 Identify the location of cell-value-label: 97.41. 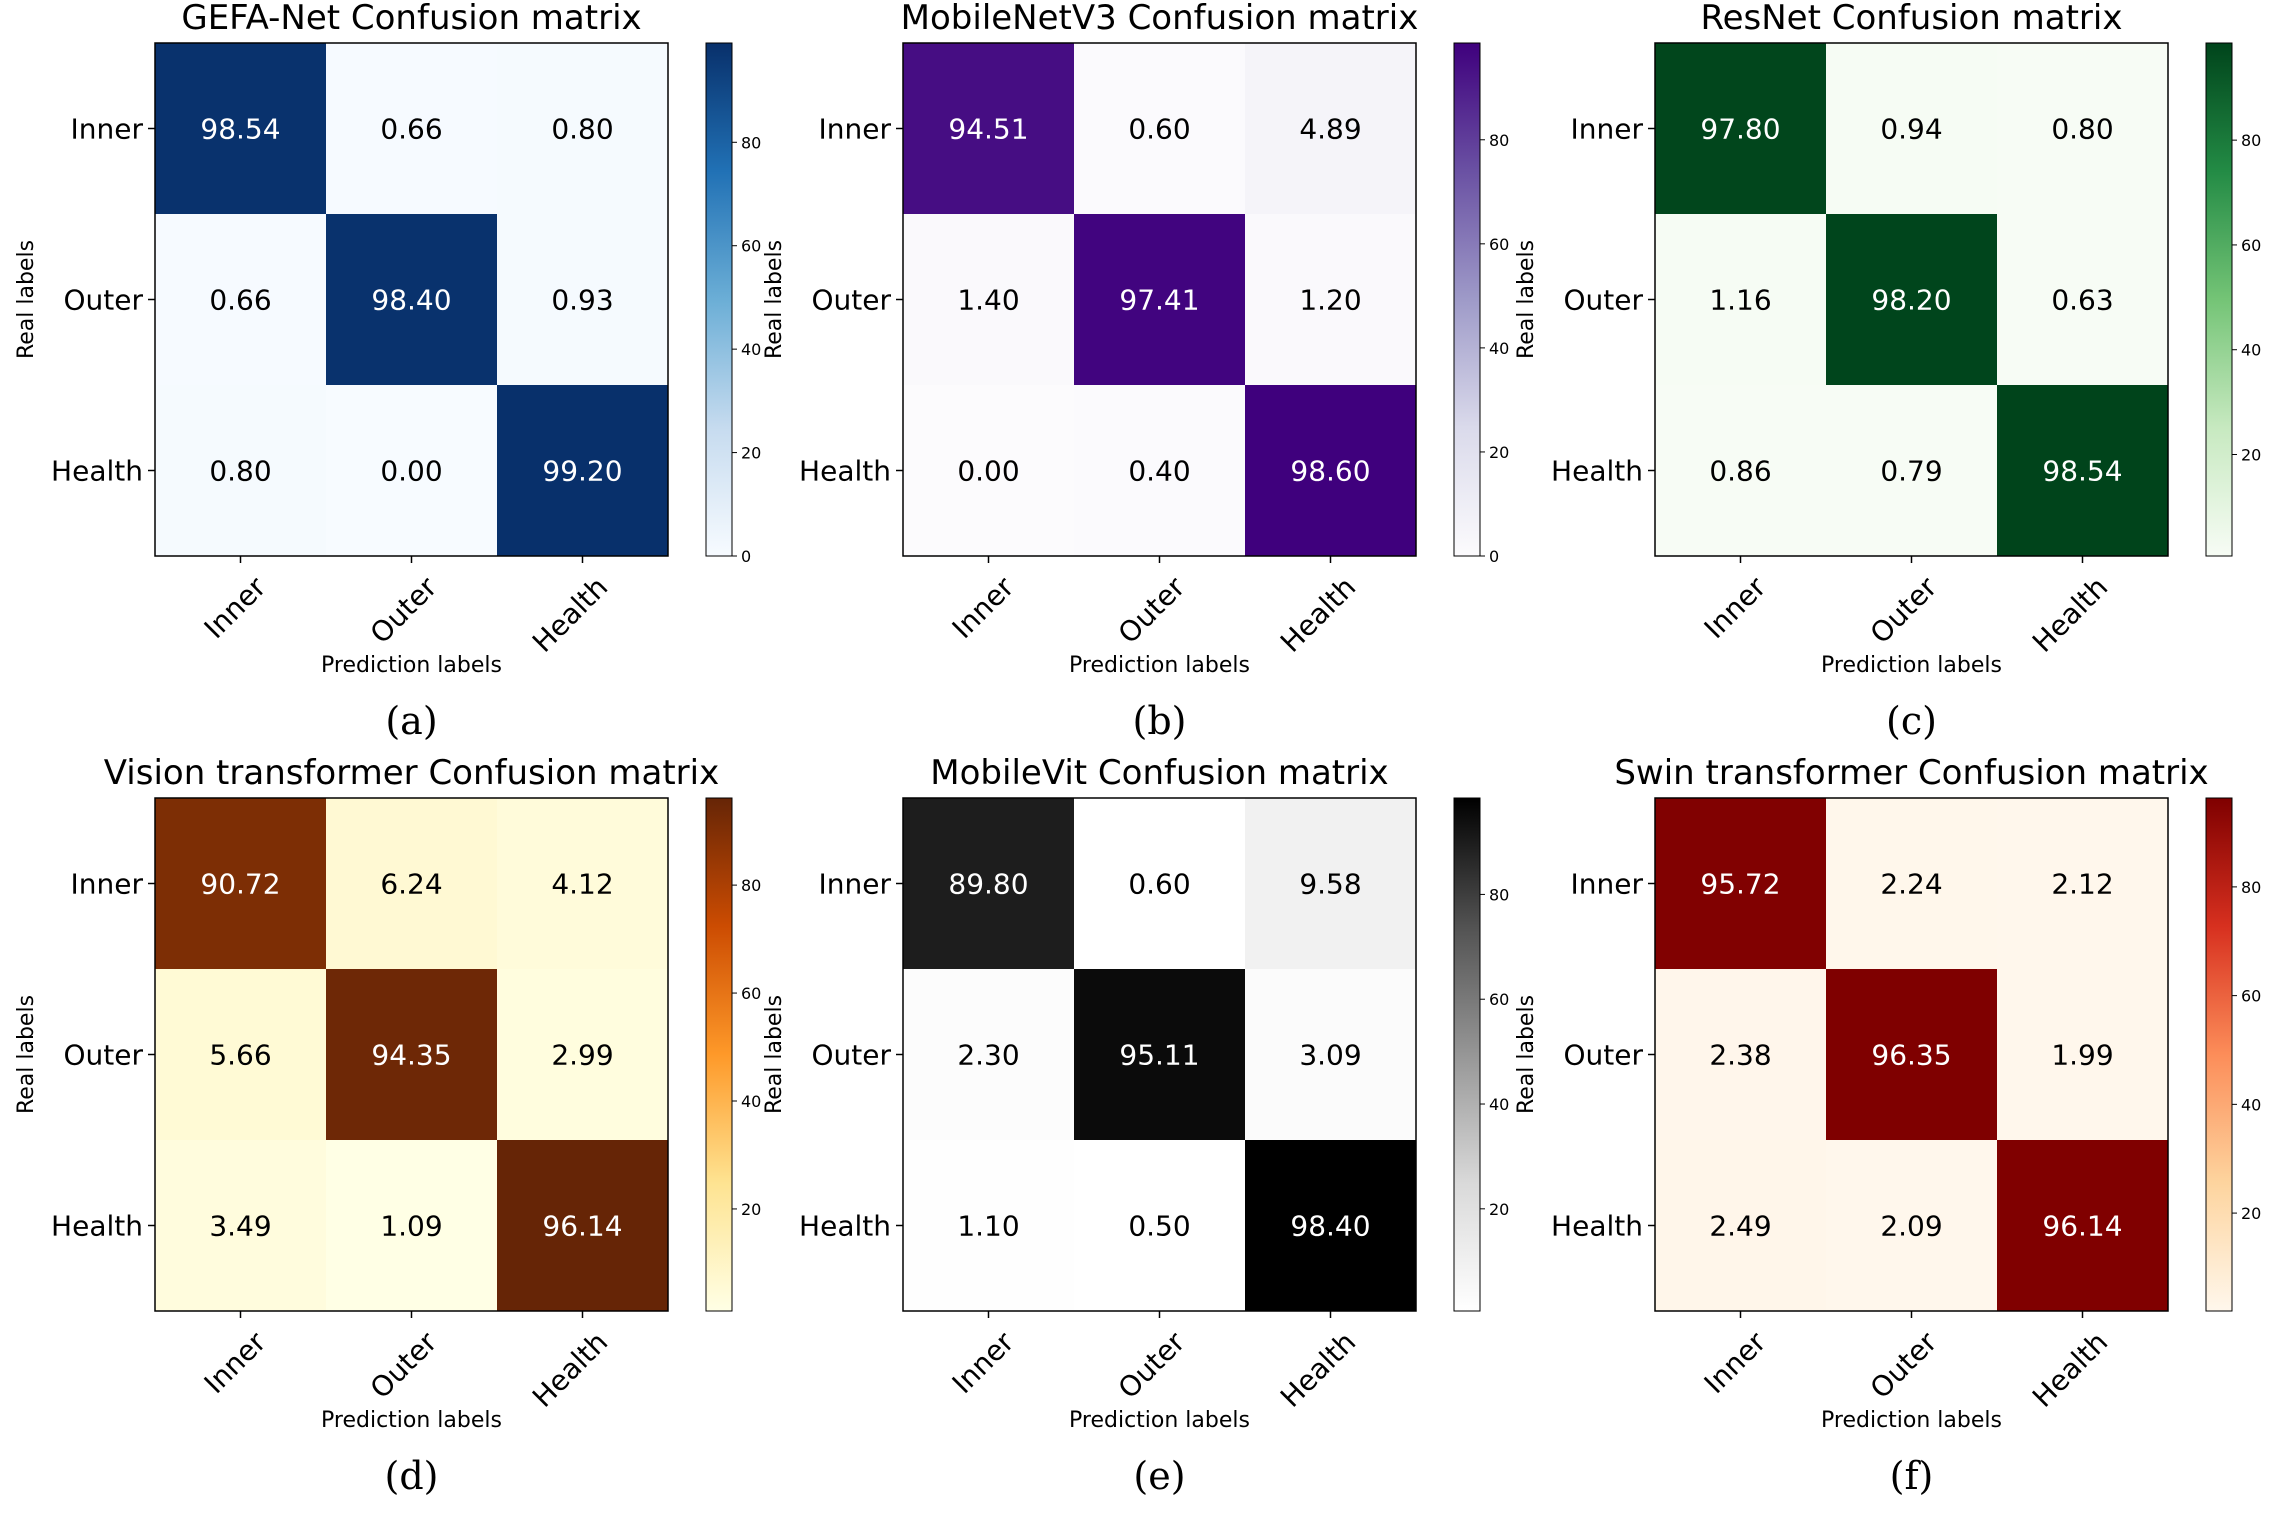
(1159, 300).